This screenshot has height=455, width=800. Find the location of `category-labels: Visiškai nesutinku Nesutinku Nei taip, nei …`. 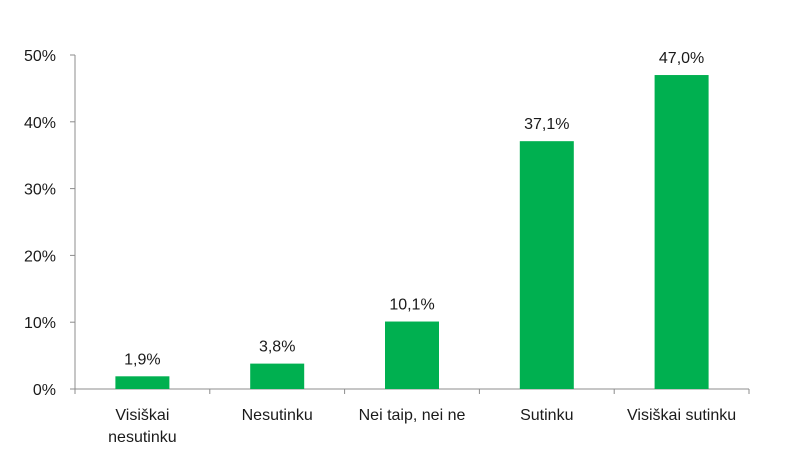

category-labels: Visiškai nesutinku Nesutinku Nei taip, nei … is located at coordinates (422, 426).